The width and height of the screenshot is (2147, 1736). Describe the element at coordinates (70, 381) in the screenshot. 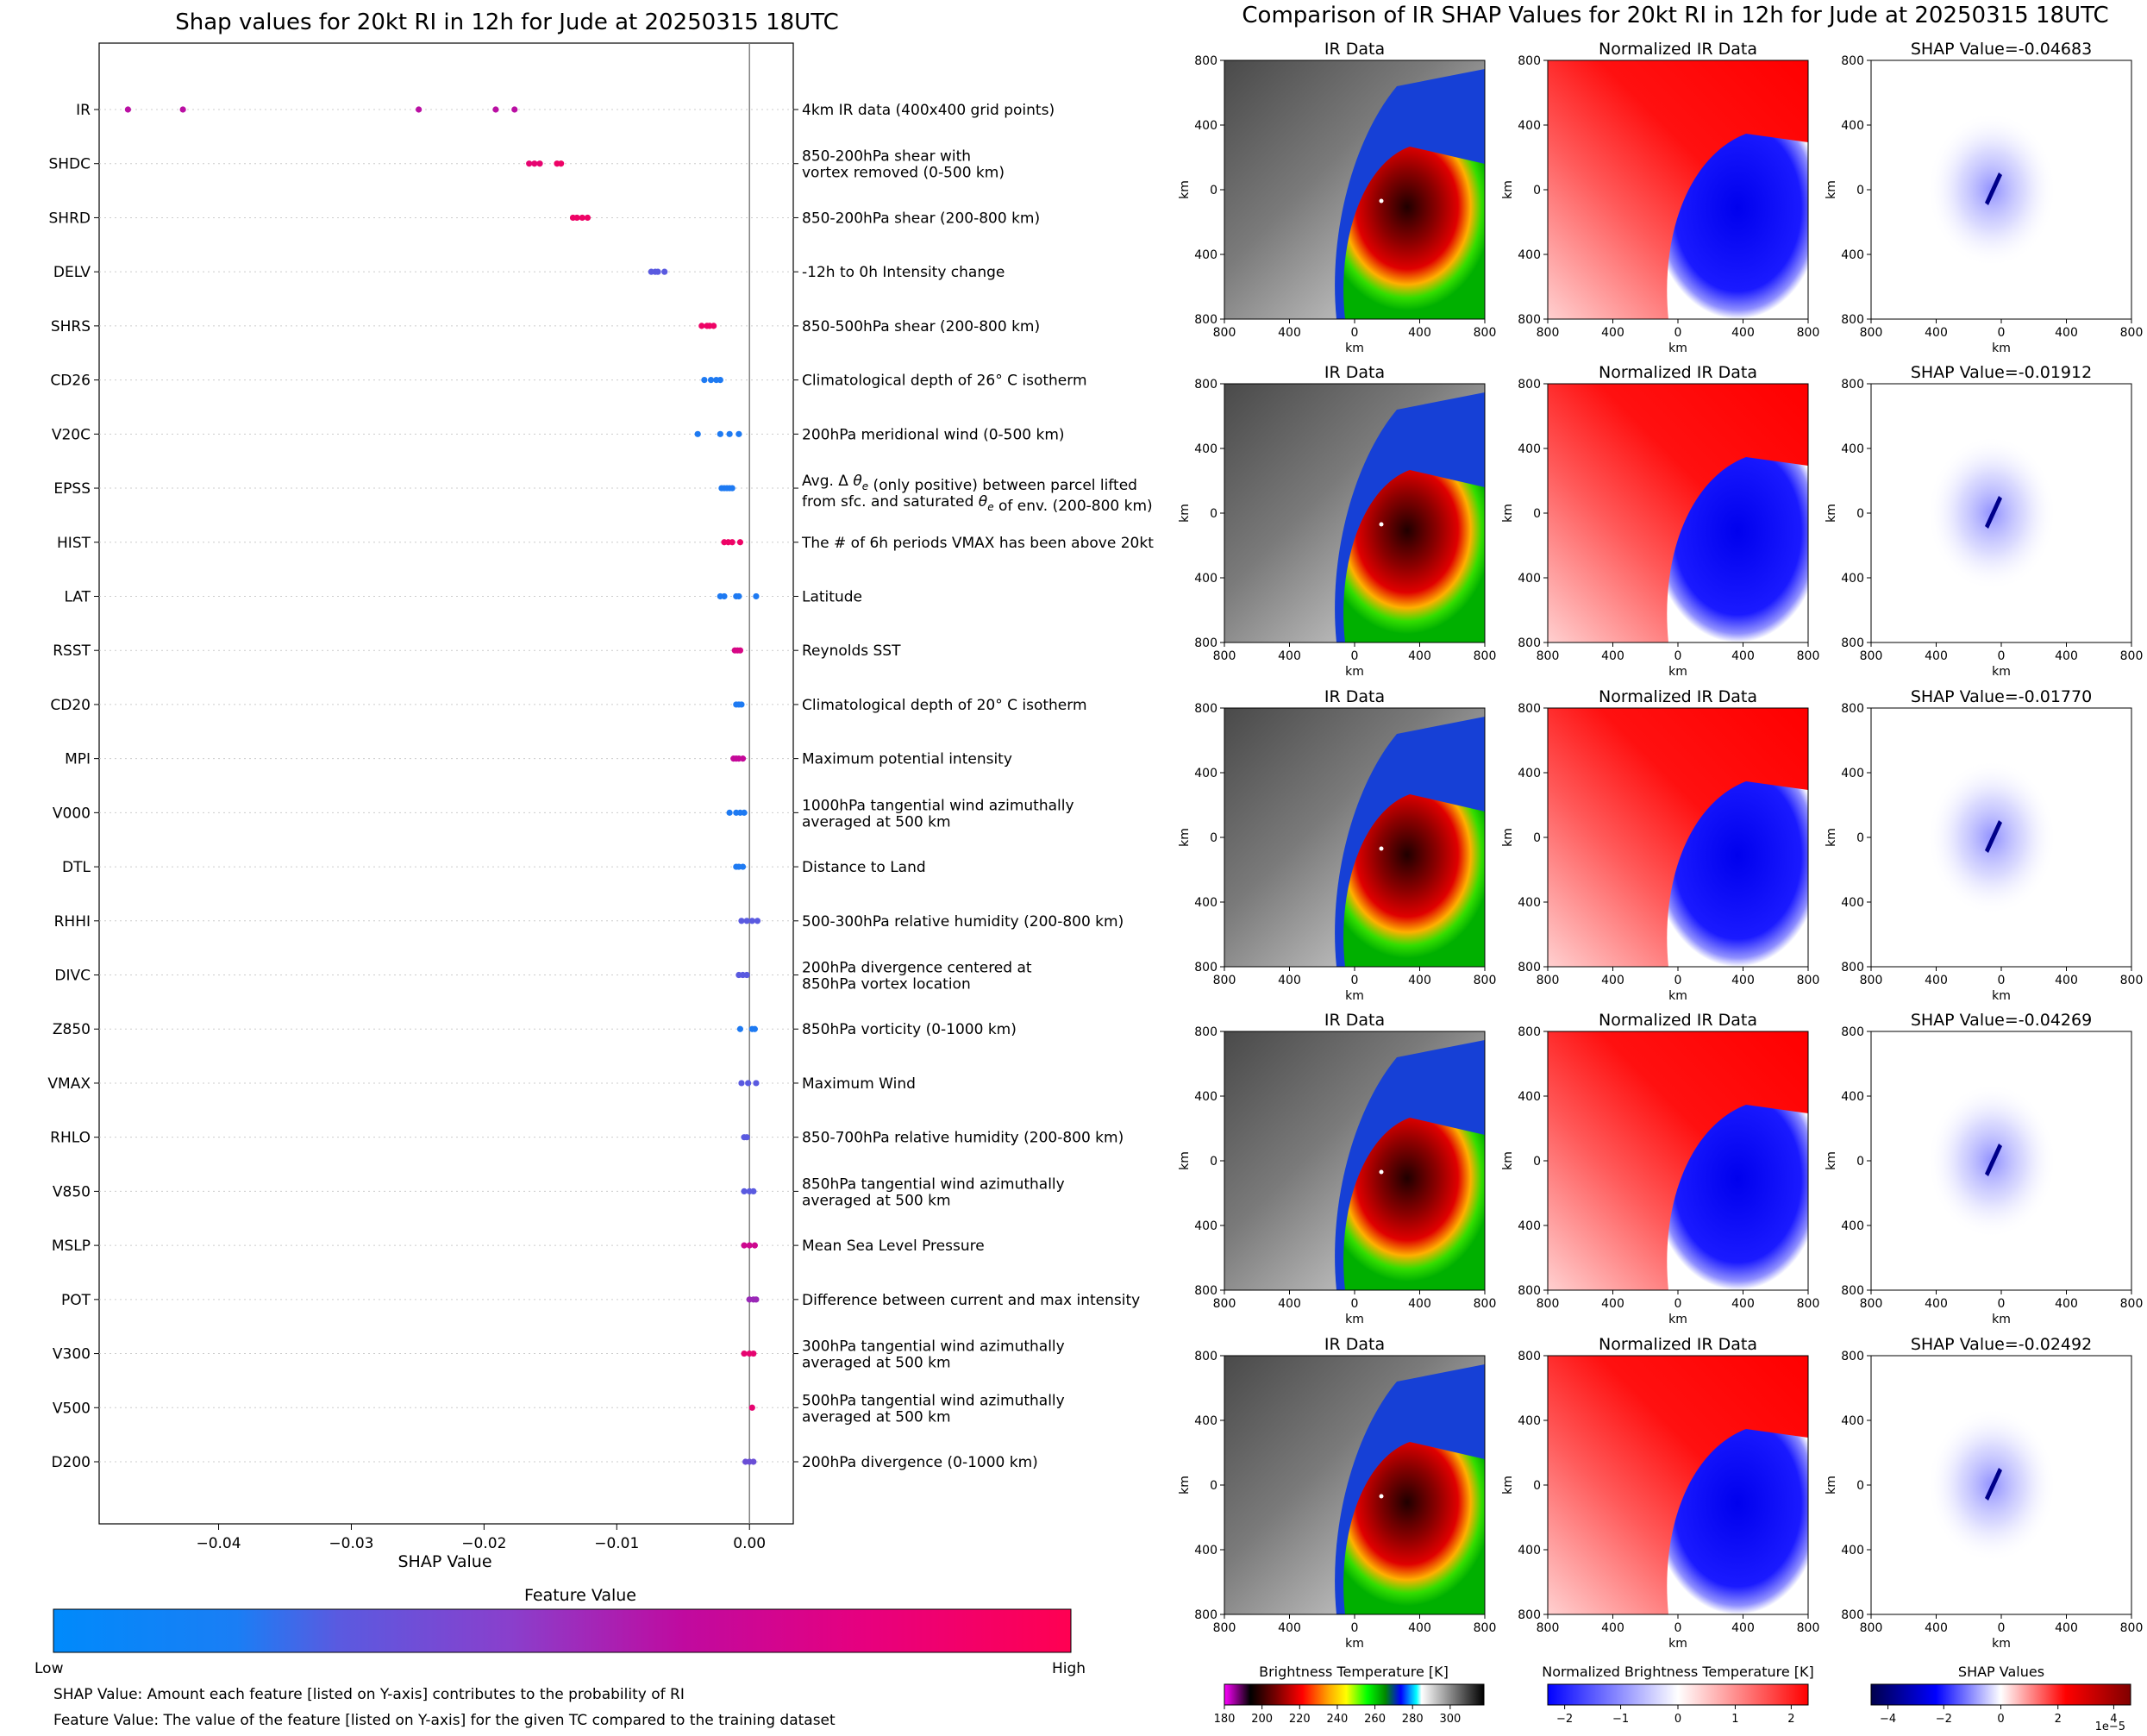

I see `feature-name-label: CD26` at that location.